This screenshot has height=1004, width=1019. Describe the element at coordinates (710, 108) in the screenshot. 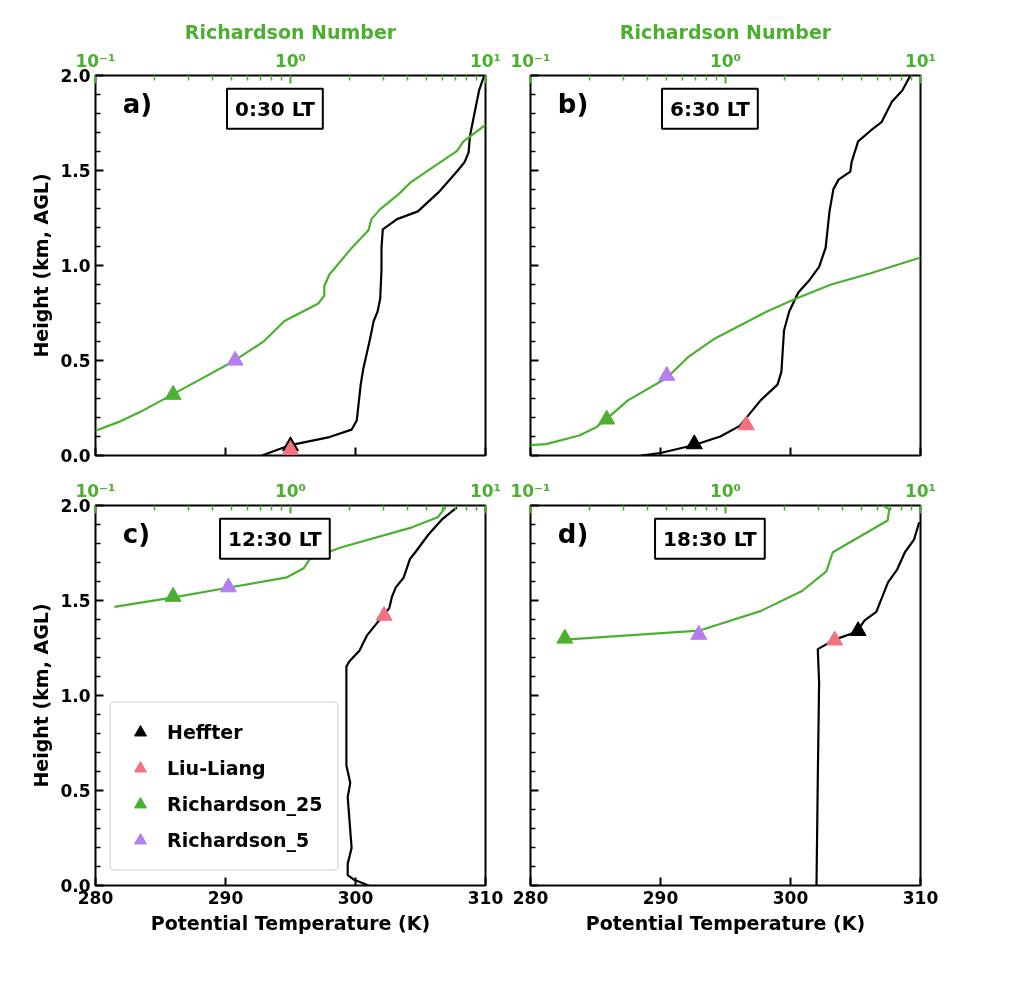

I see `annotation: 6:30 LT` at that location.